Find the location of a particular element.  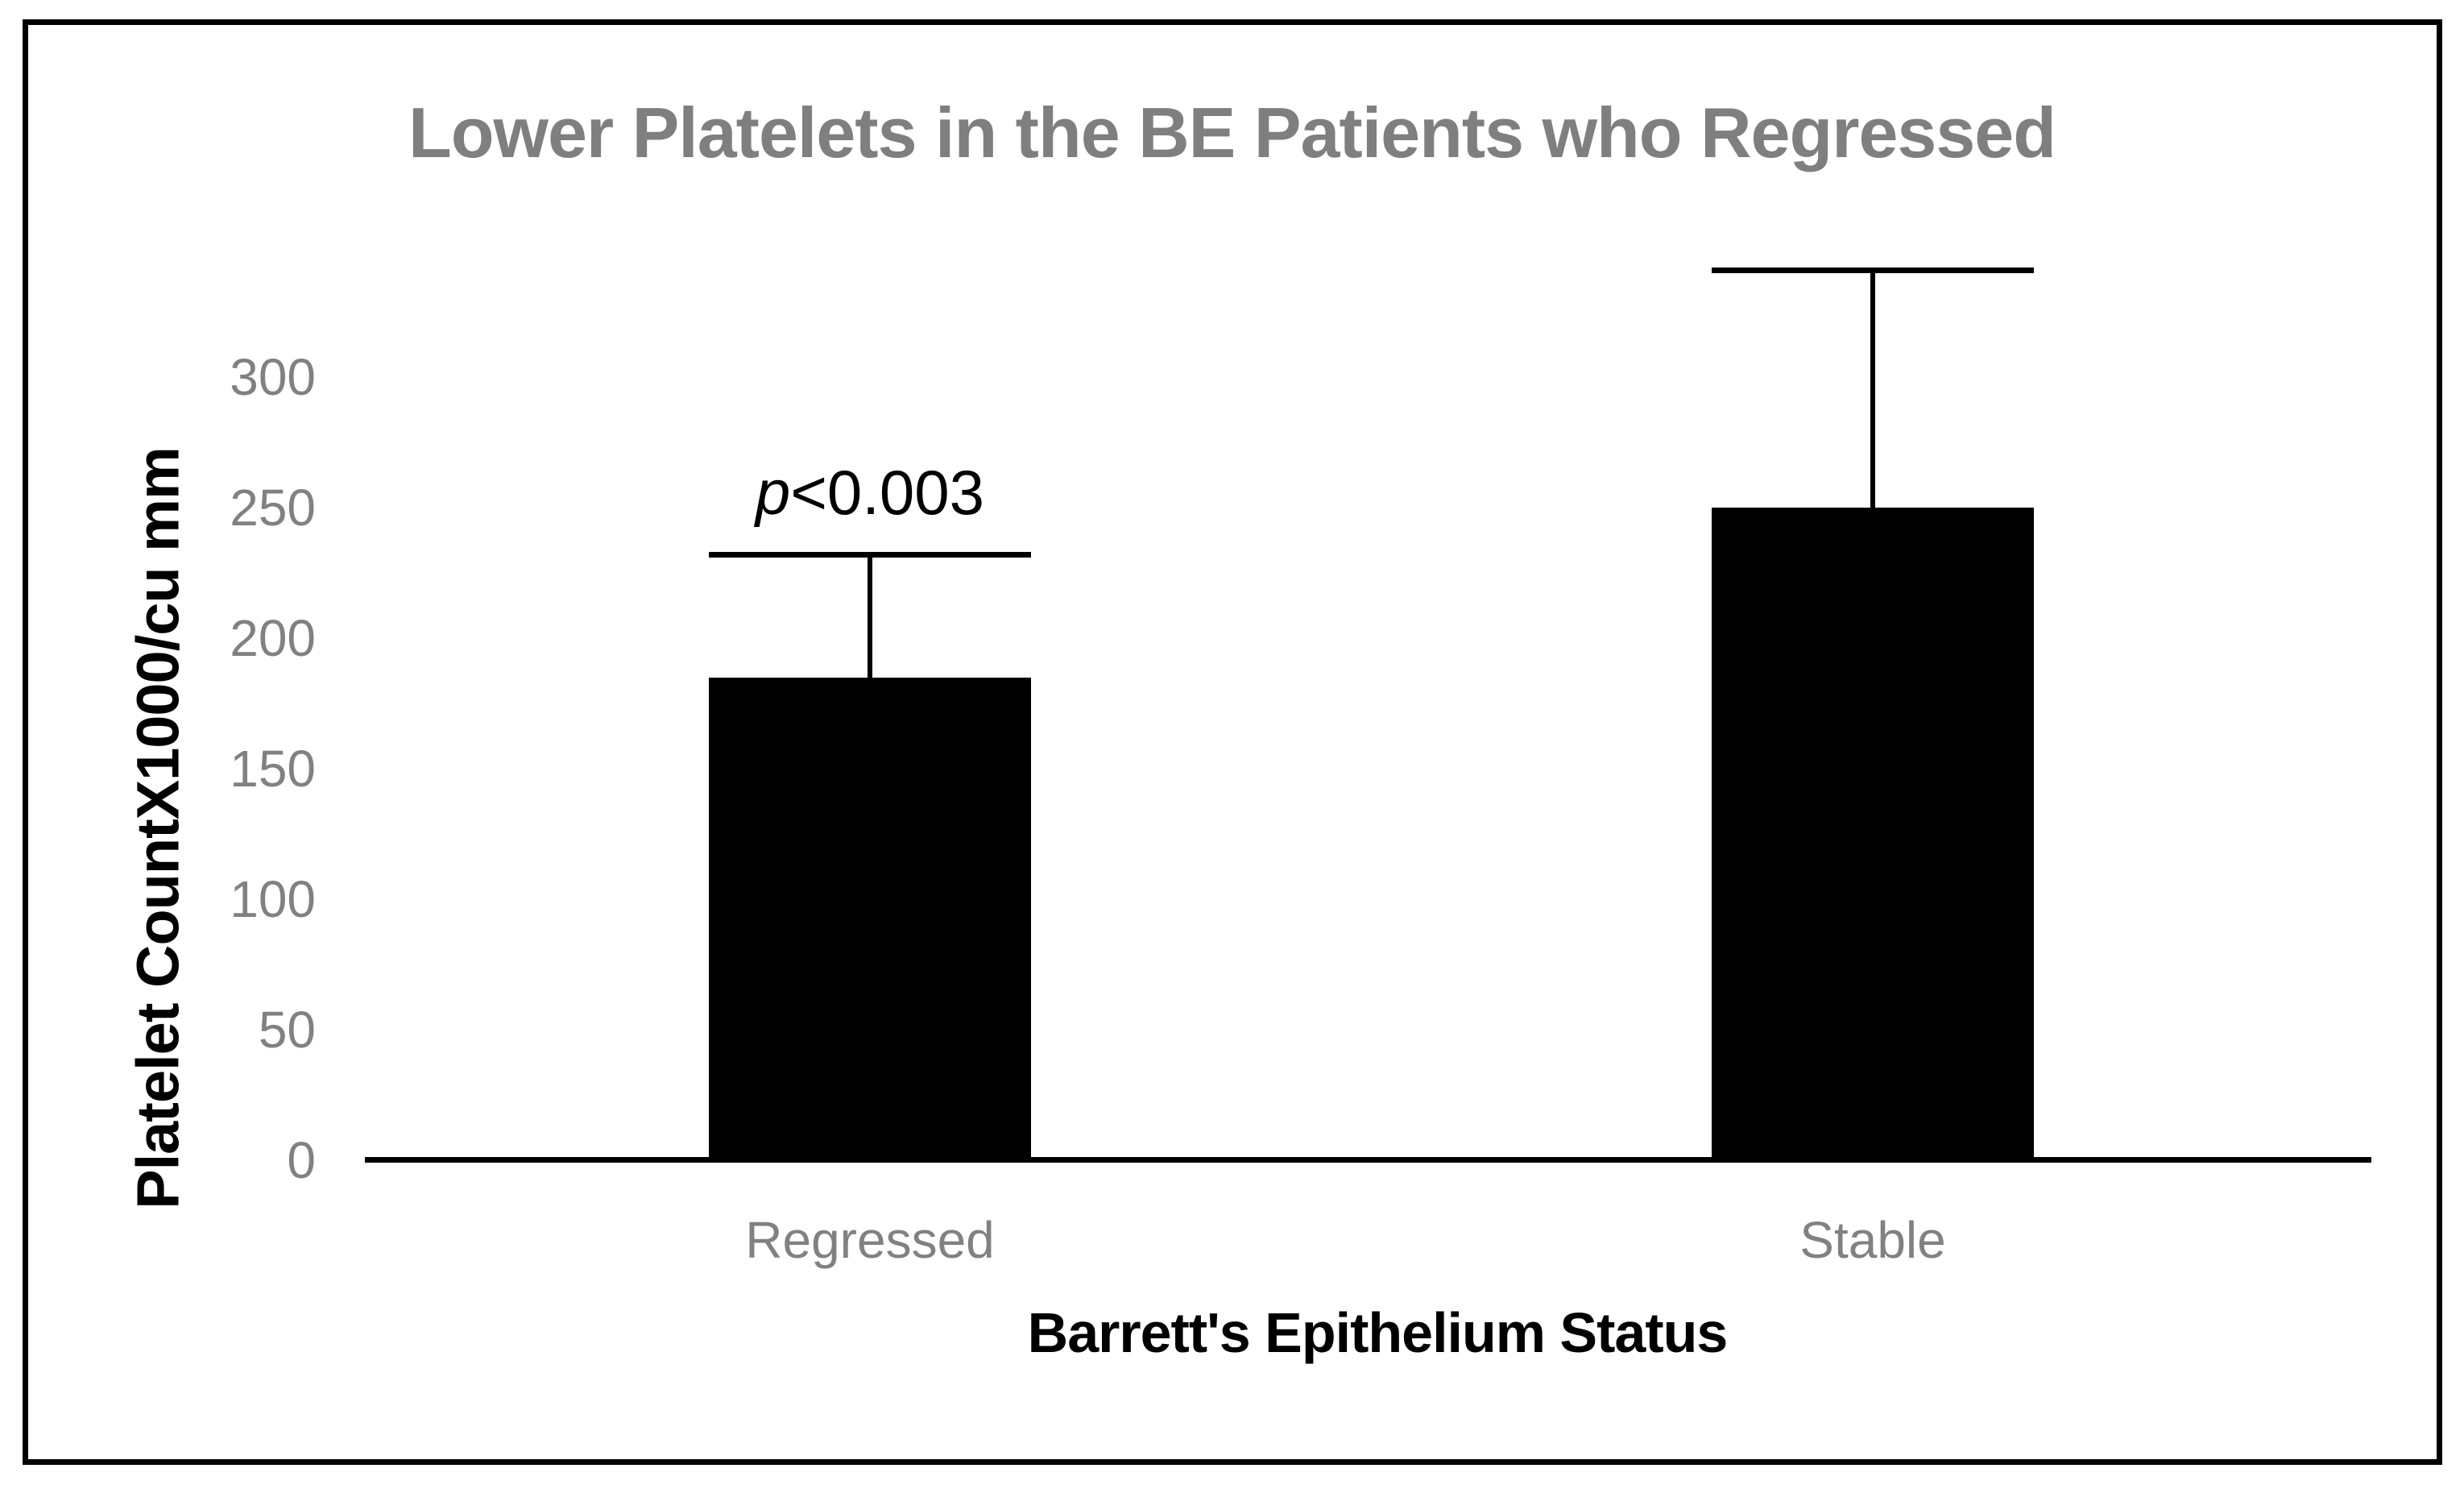

x-axis-title: Barrett's Epithelium Status is located at coordinates (1378, 1332).